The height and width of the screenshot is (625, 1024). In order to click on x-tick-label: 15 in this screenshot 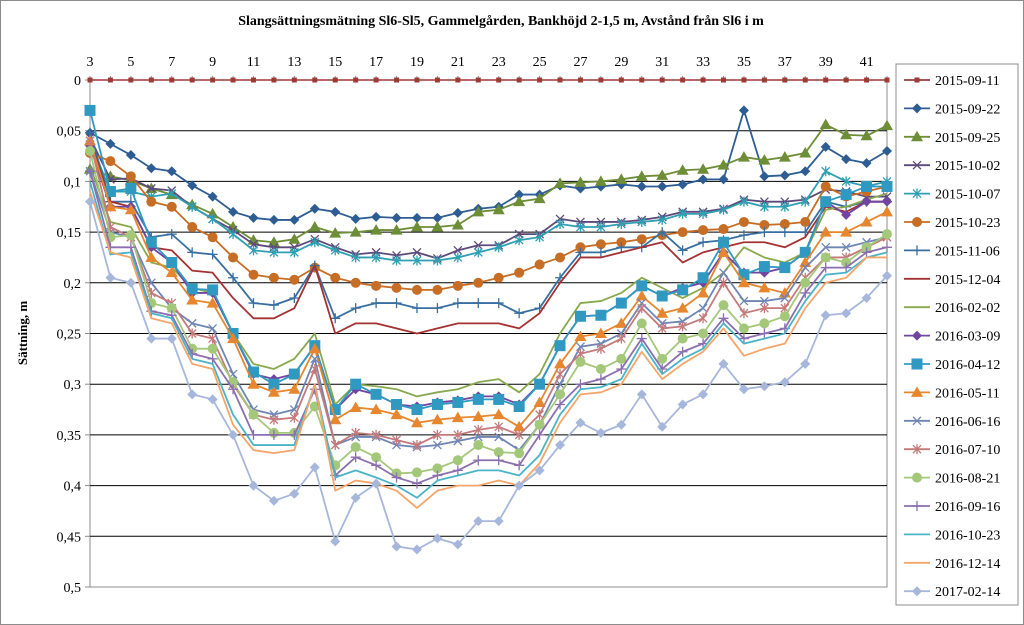, I will do `click(335, 62)`.